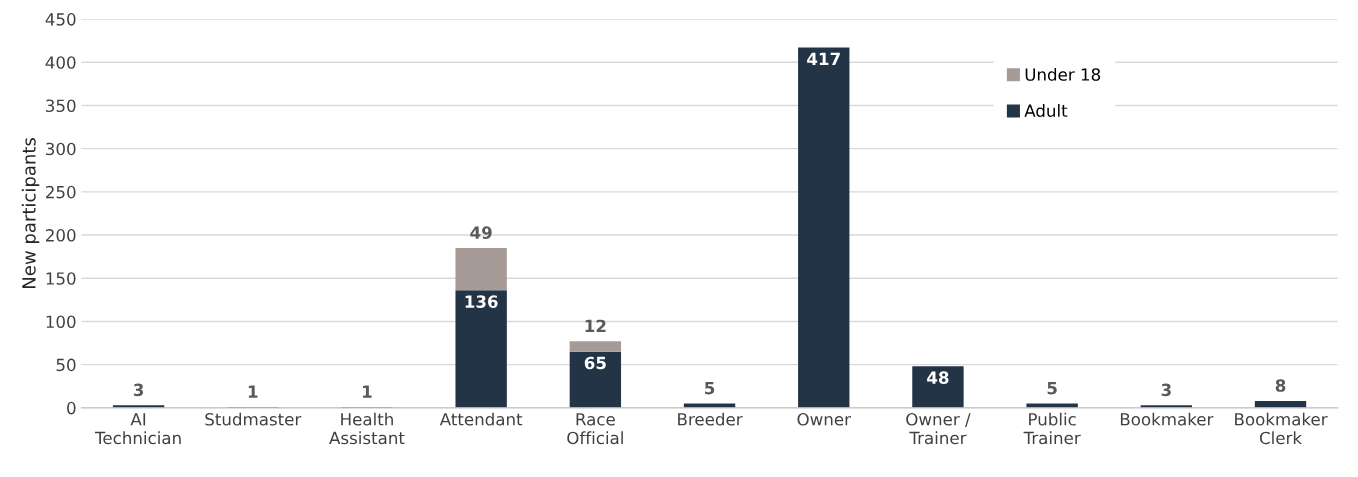 This screenshot has height=477, width=1358. What do you see at coordinates (61, 149) in the screenshot?
I see `y-tick-label: 300` at bounding box center [61, 149].